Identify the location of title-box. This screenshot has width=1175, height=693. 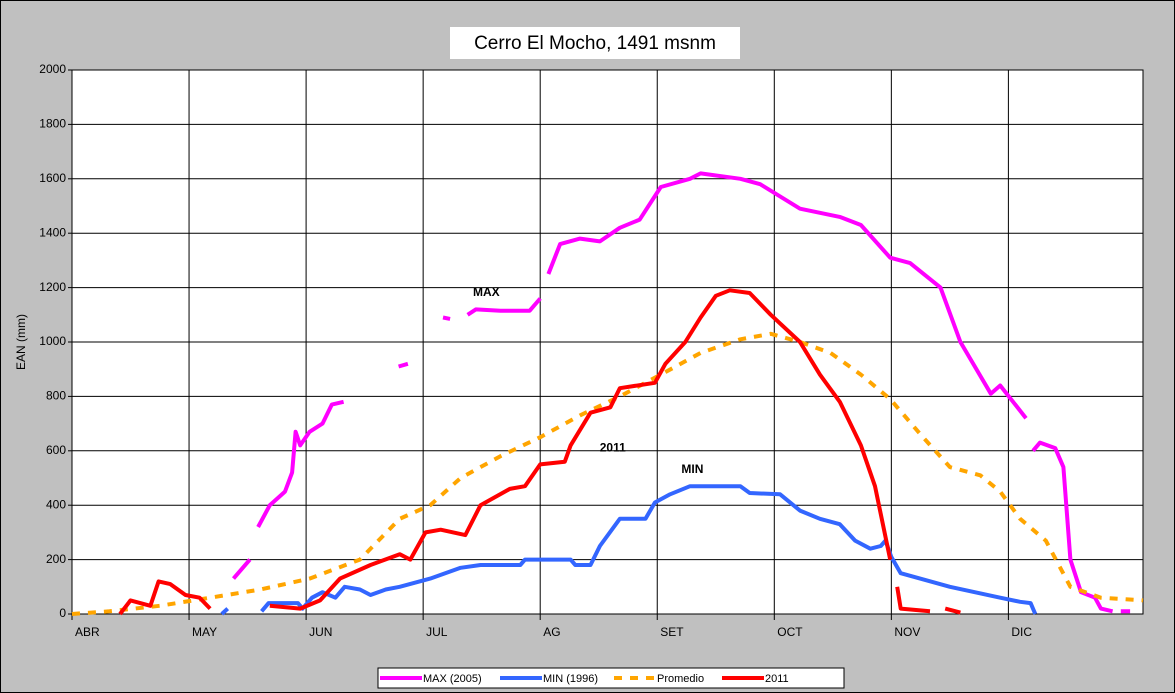
(595, 43).